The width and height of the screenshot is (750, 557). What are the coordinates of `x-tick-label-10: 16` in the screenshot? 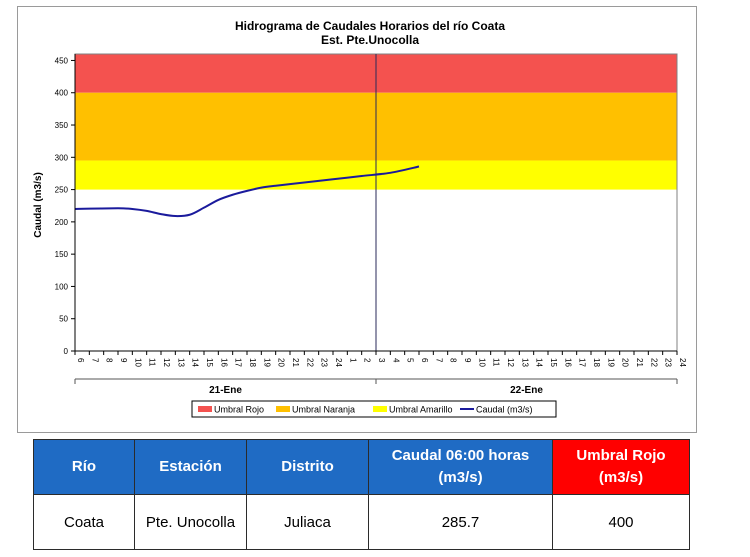 It's located at (223, 362).